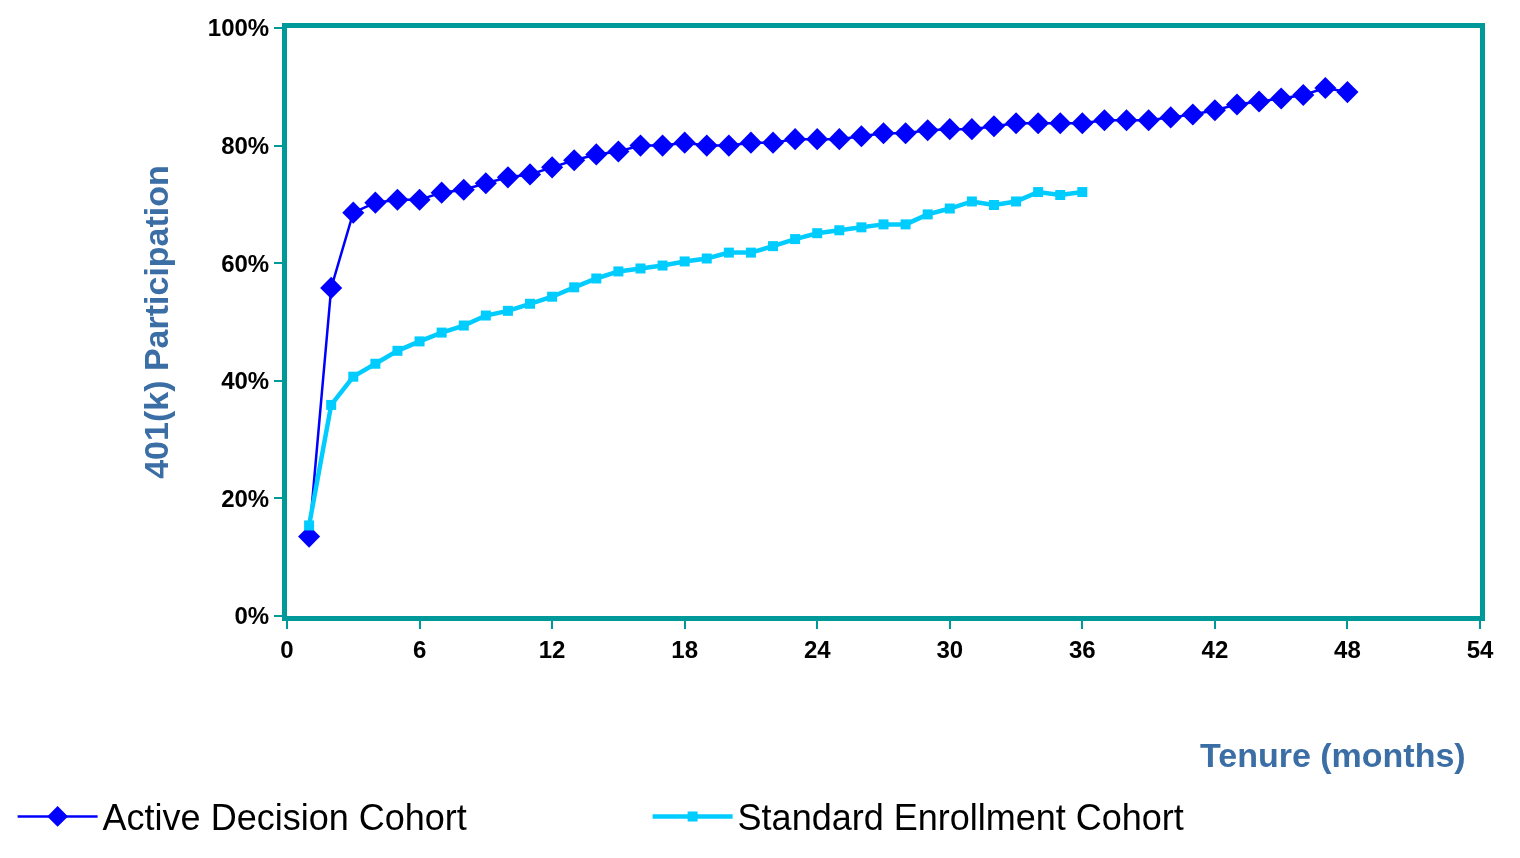 Image resolution: width=1520 pixels, height=858 pixels. What do you see at coordinates (960, 818) in the screenshot?
I see `legend-label: Standard Enrollment Cohort` at bounding box center [960, 818].